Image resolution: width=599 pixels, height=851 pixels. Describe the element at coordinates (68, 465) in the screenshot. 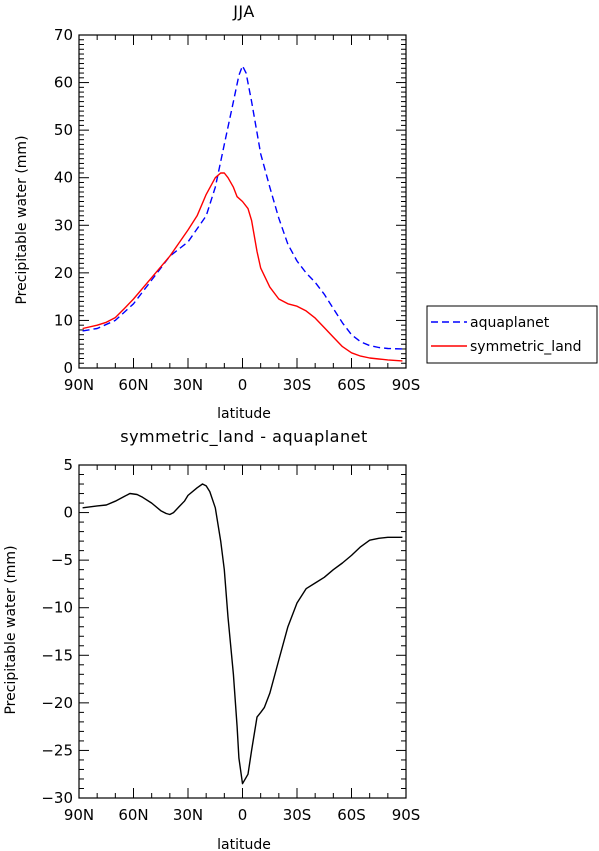

I see `bottom-y-tick-label: 5` at that location.